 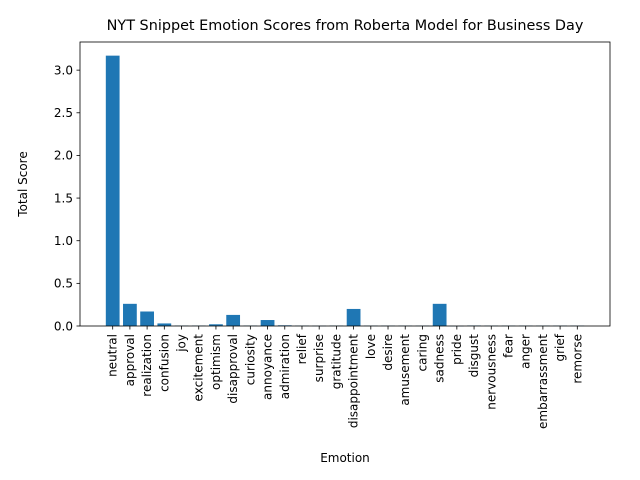 I want to click on bar-approval, so click(x=130, y=314).